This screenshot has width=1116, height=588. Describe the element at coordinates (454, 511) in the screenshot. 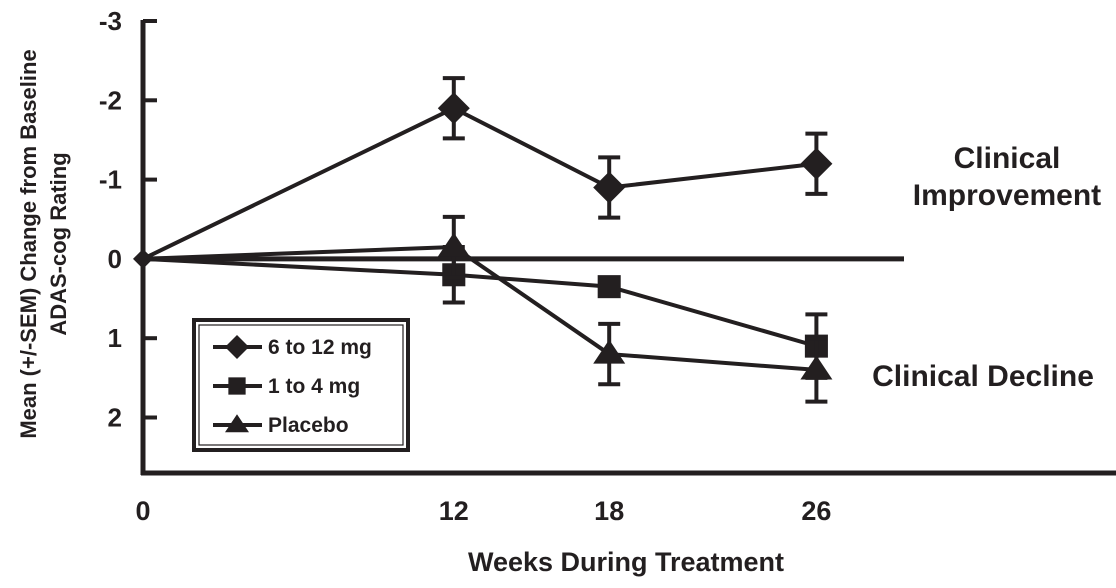

I see `x-tick-label: 12` at that location.